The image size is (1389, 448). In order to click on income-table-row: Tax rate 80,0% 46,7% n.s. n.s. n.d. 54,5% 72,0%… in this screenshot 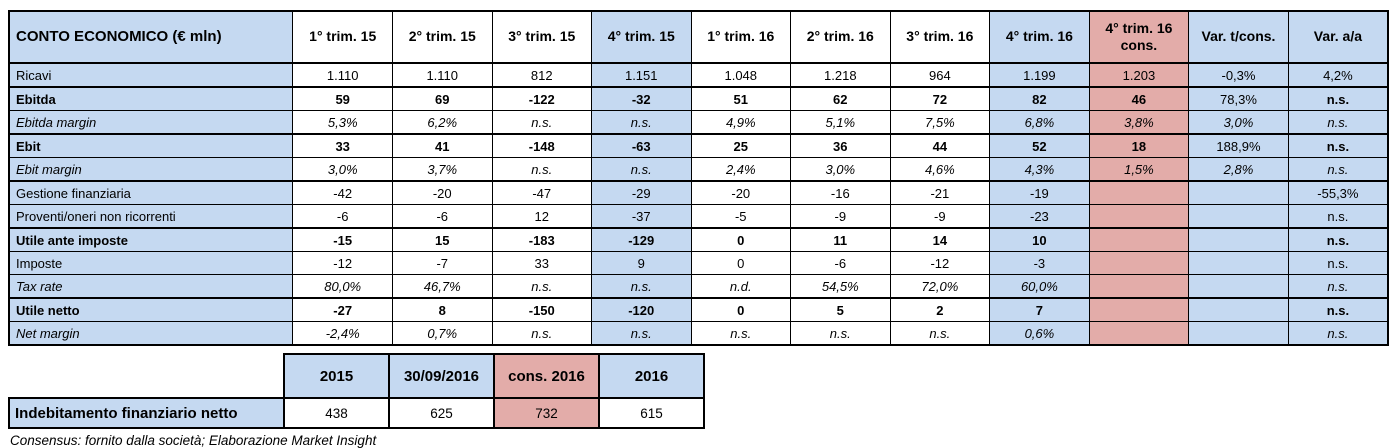, I will do `click(698, 286)`.